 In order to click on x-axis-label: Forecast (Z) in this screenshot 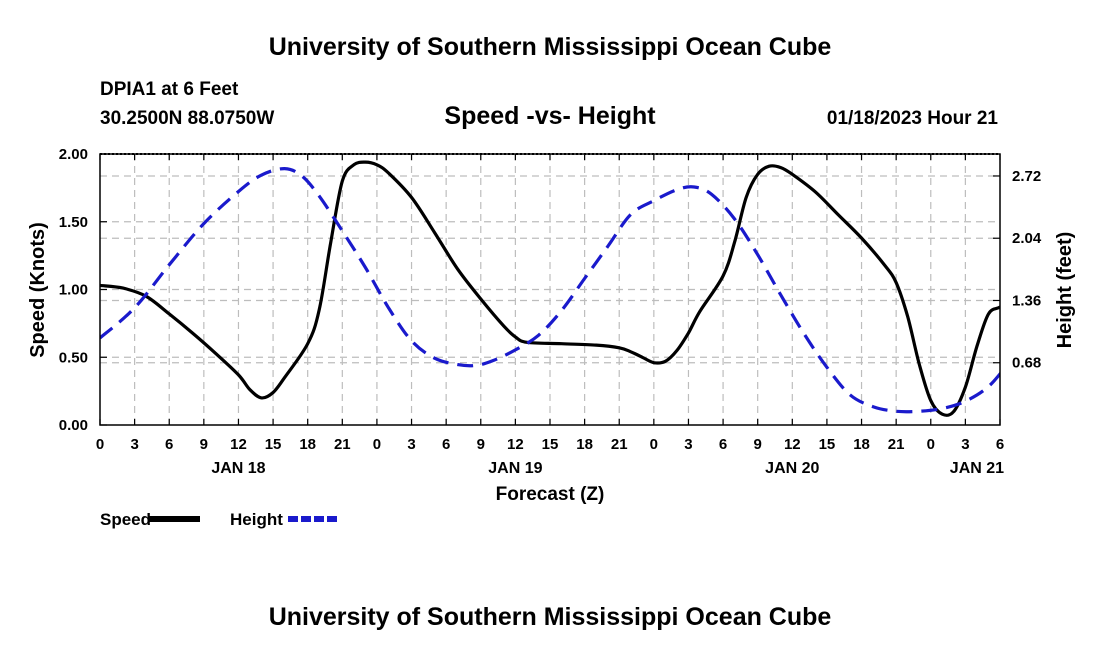, I will do `click(550, 494)`.